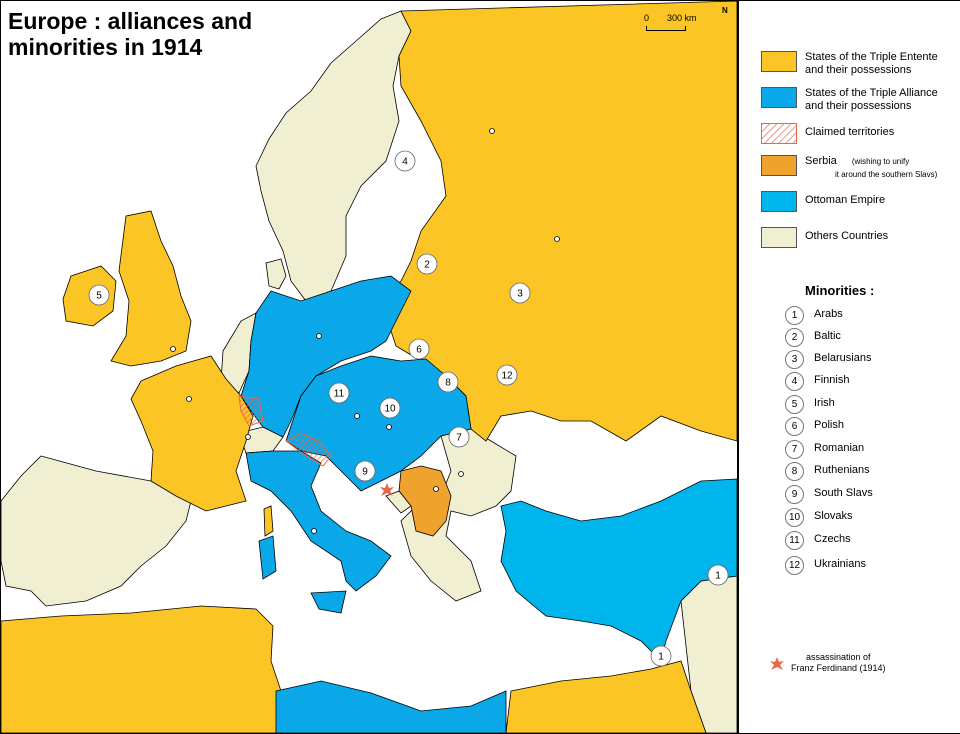 The image size is (960, 734). I want to click on legend-swatch-entente, so click(779, 61).